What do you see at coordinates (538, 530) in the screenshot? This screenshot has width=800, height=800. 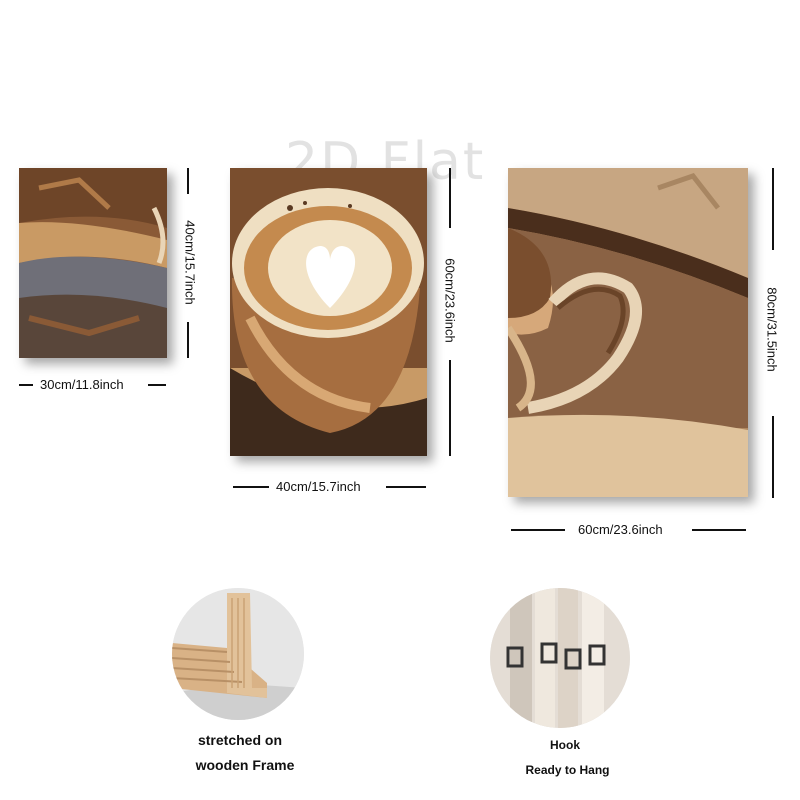 I see `width-line-left-large` at bounding box center [538, 530].